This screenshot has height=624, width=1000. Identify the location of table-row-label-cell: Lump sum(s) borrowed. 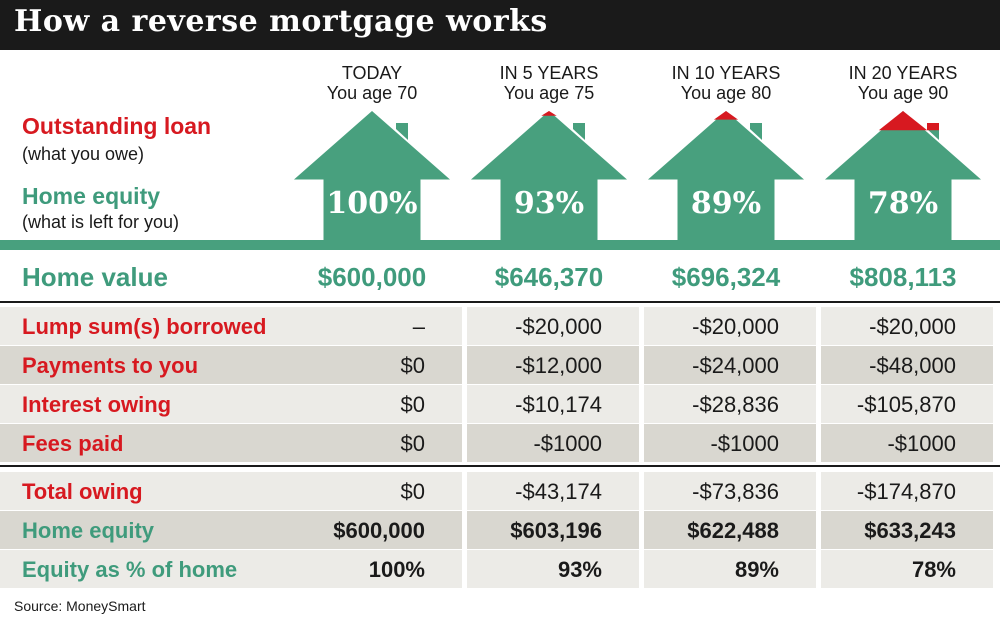
(145, 326).